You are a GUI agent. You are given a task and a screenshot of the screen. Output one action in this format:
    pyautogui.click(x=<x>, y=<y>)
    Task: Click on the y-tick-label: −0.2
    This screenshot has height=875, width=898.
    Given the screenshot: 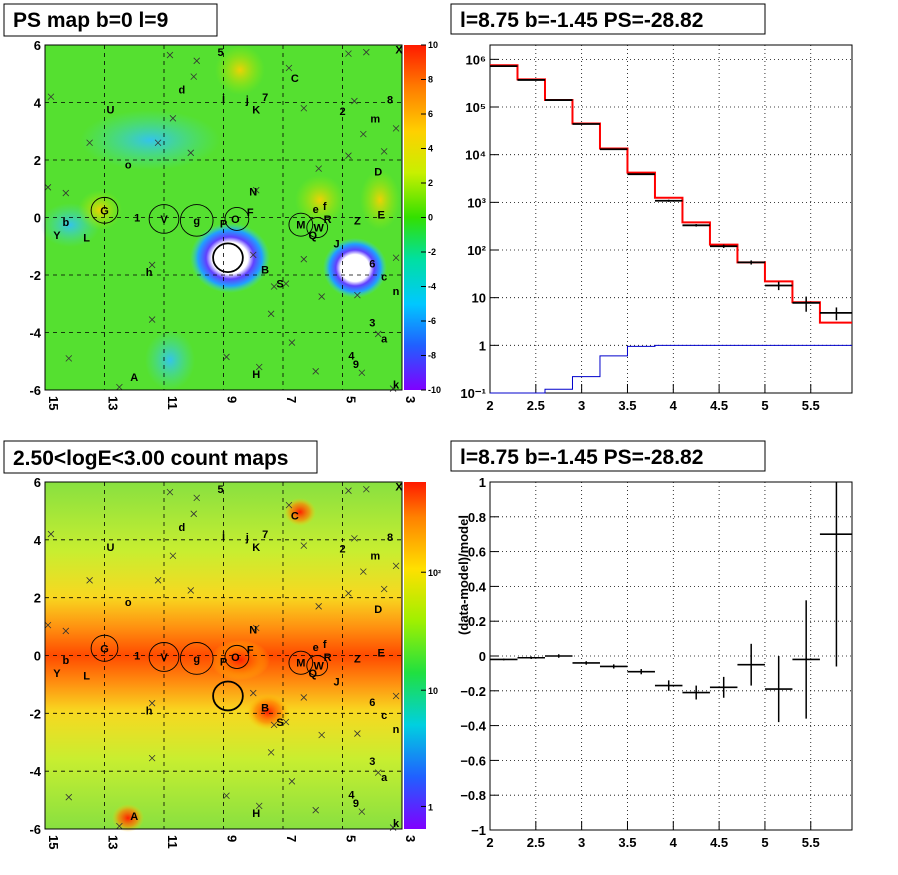 What is the action you would take?
    pyautogui.click(x=473, y=691)
    